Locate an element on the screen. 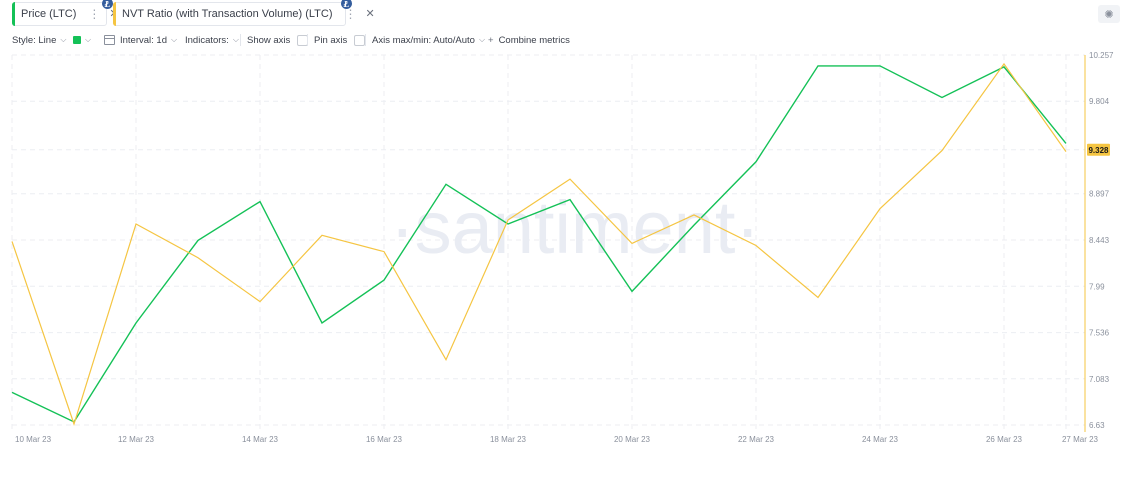 The height and width of the screenshot is (480, 1125). color-picker: ⌵ is located at coordinates (82, 40).